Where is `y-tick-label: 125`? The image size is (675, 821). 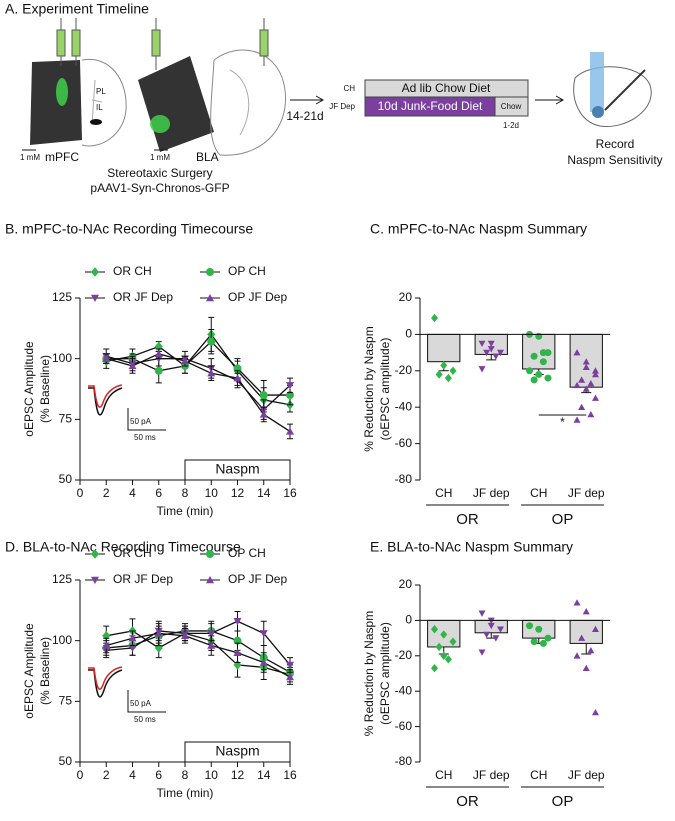 y-tick-label: 125 is located at coordinates (62, 579).